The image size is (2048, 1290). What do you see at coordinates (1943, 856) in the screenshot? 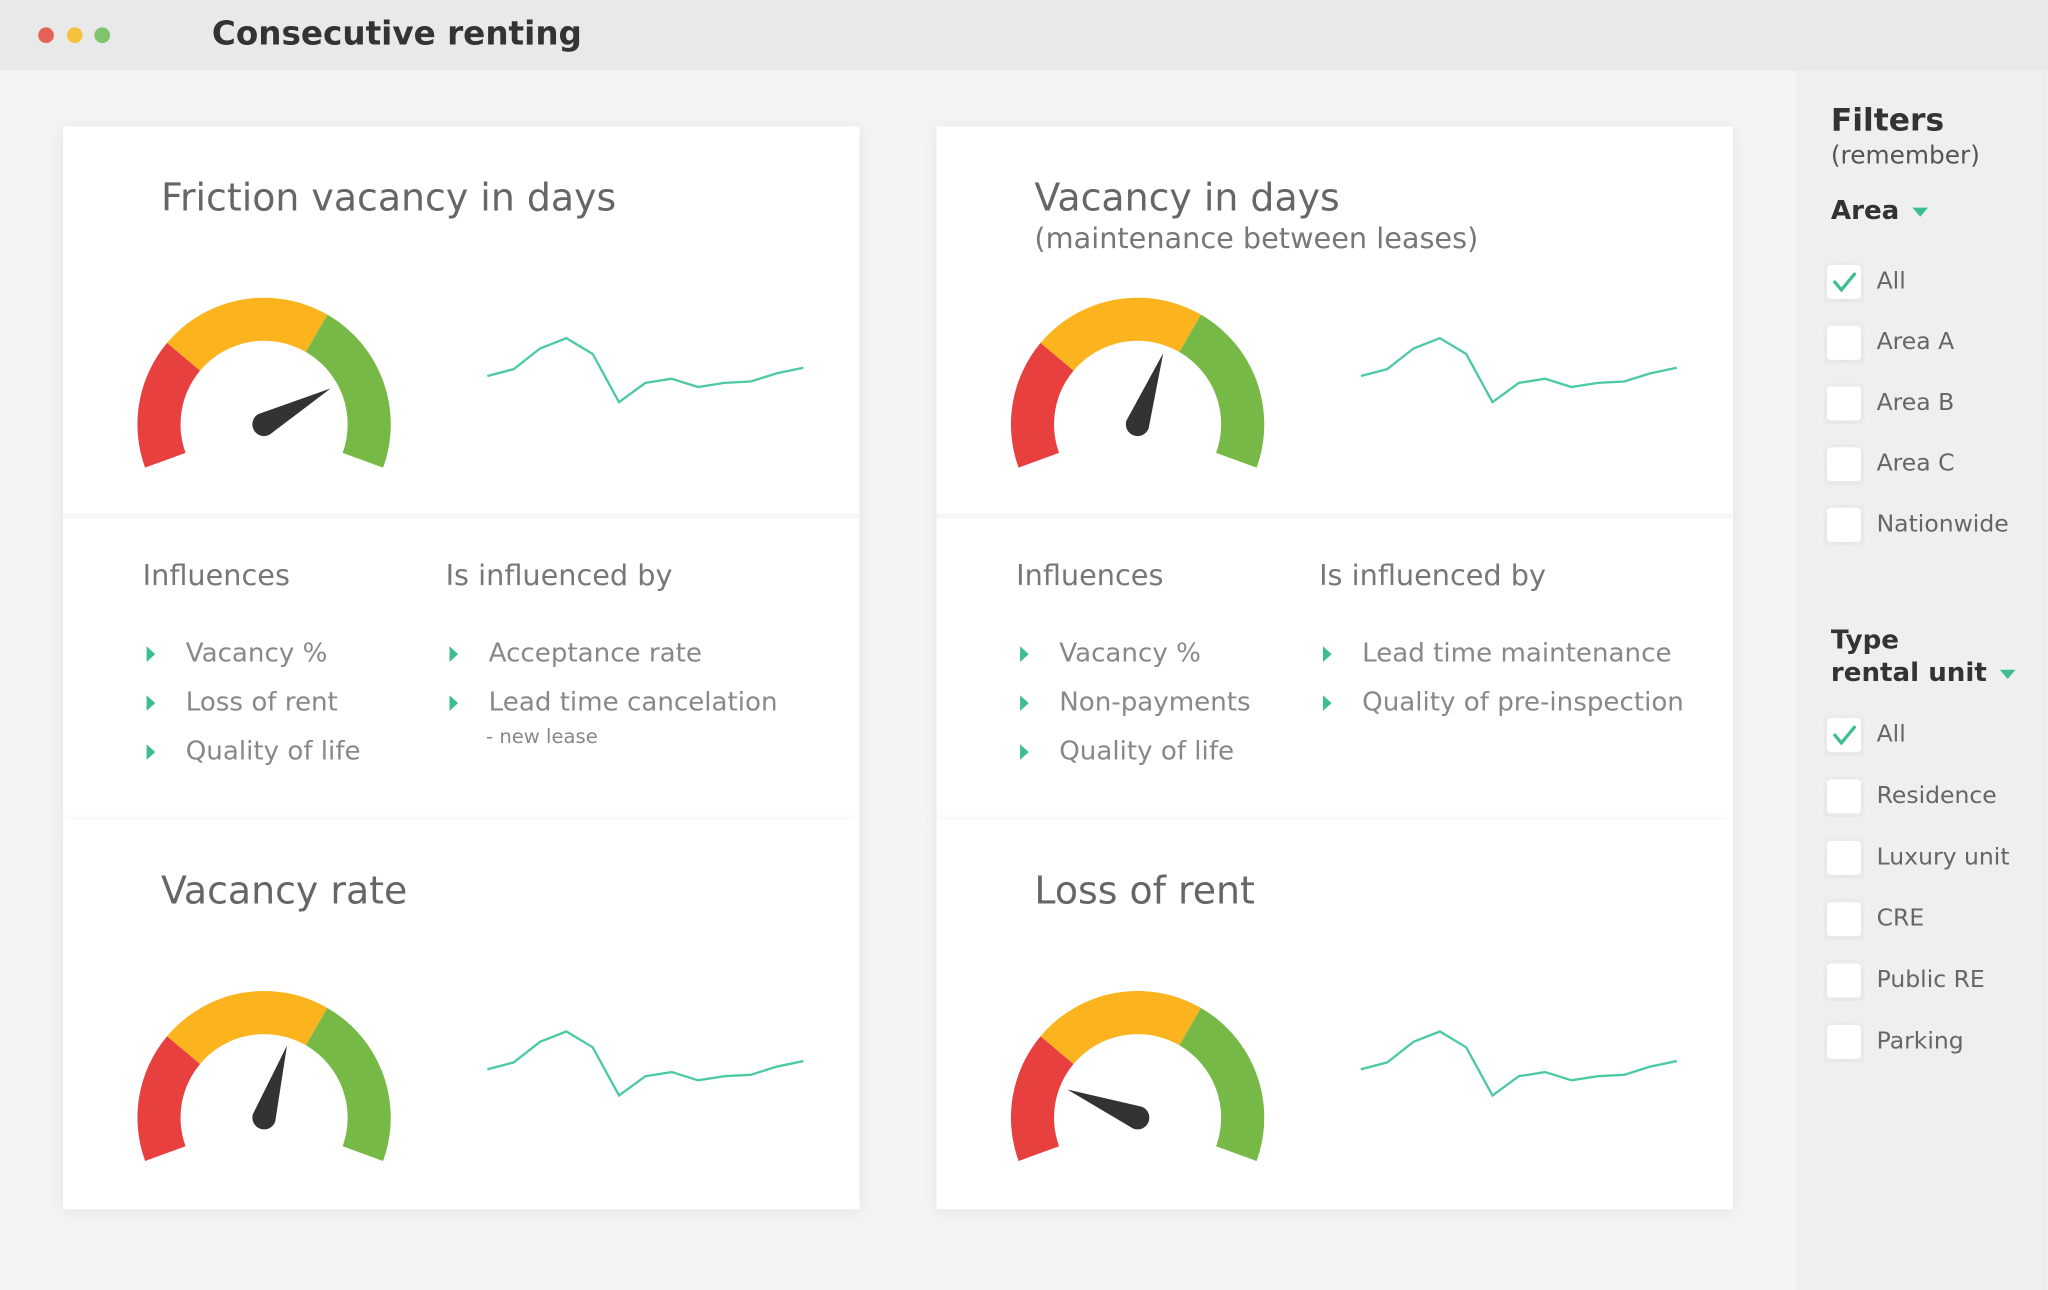
I see `checkbox-label: Luxury unit` at bounding box center [1943, 856].